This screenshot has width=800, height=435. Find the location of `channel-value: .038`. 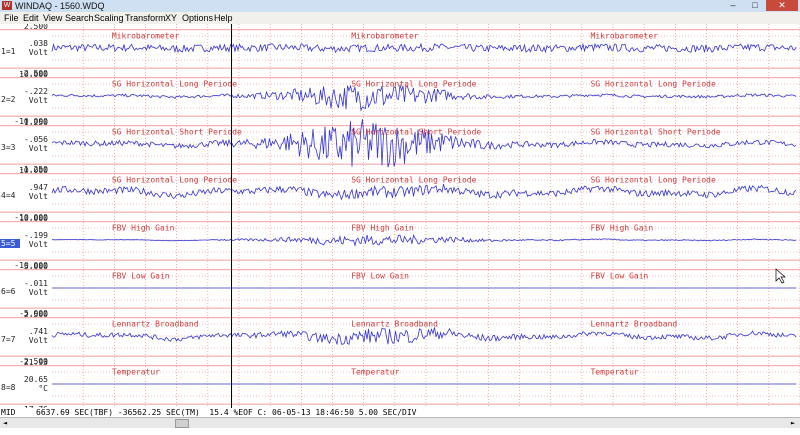

channel-value: .038 is located at coordinates (38, 43).